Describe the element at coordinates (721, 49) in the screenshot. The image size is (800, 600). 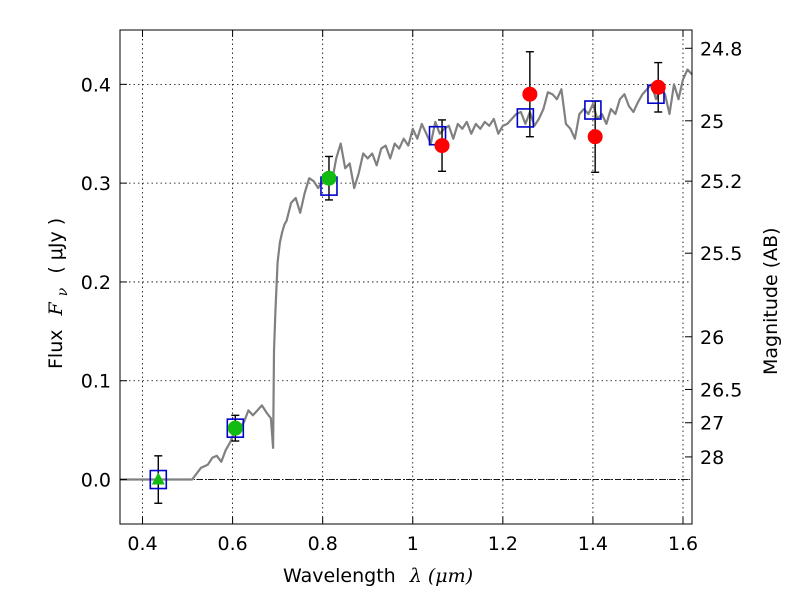
I see `y2-tick-label: 24.8` at that location.